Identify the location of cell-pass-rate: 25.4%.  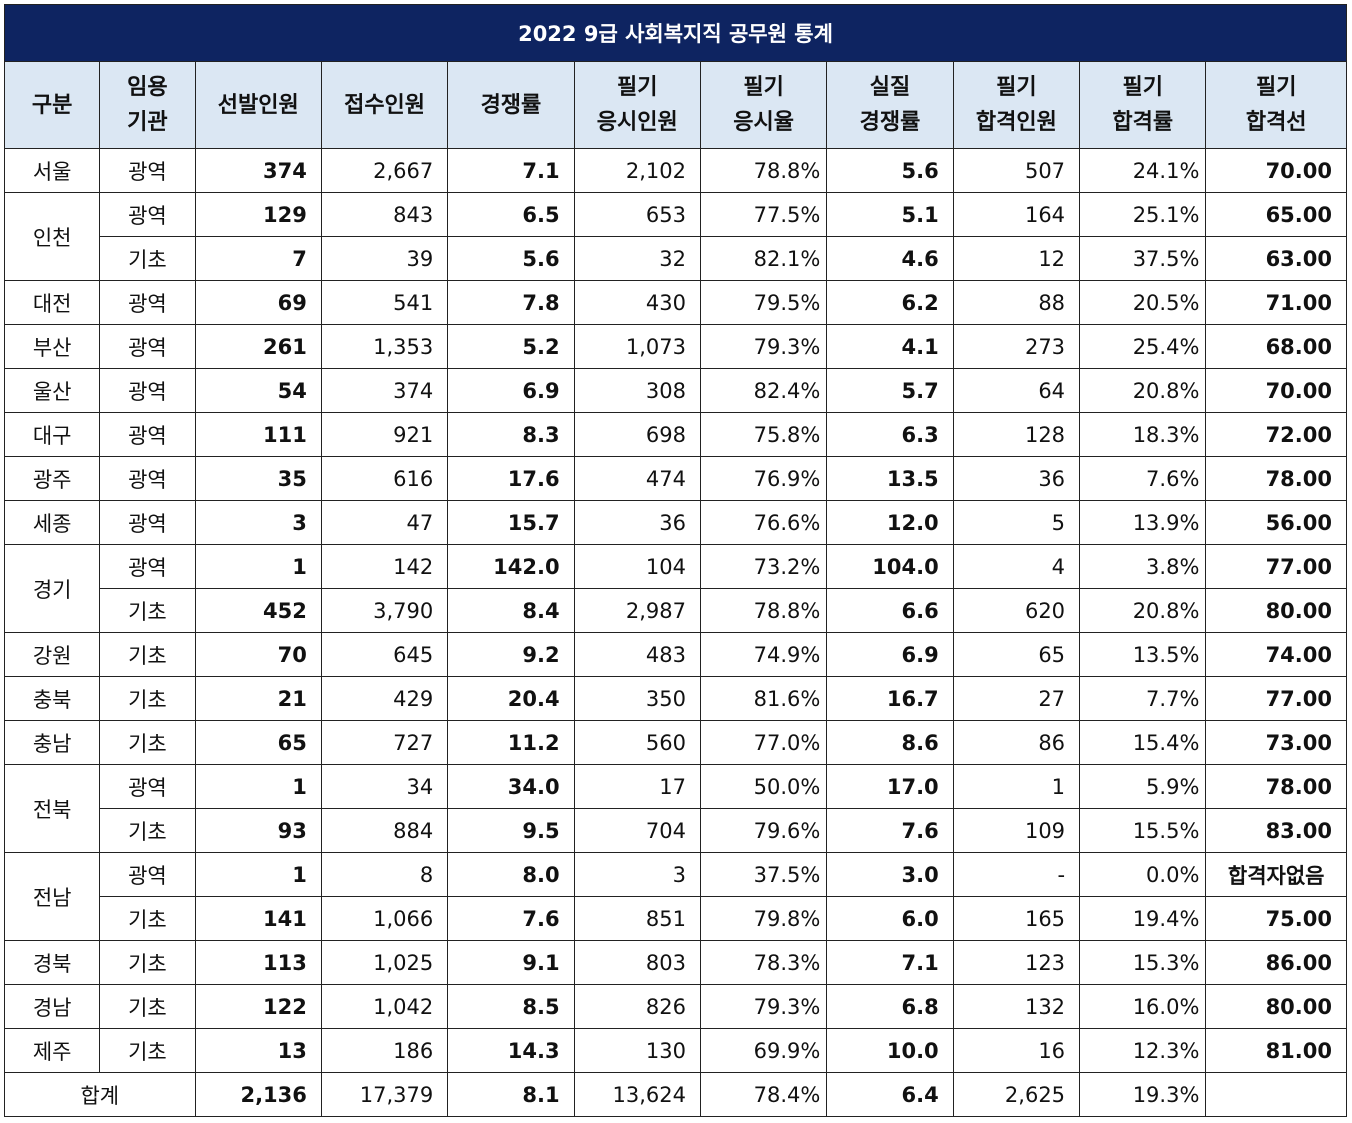
(1143, 346).